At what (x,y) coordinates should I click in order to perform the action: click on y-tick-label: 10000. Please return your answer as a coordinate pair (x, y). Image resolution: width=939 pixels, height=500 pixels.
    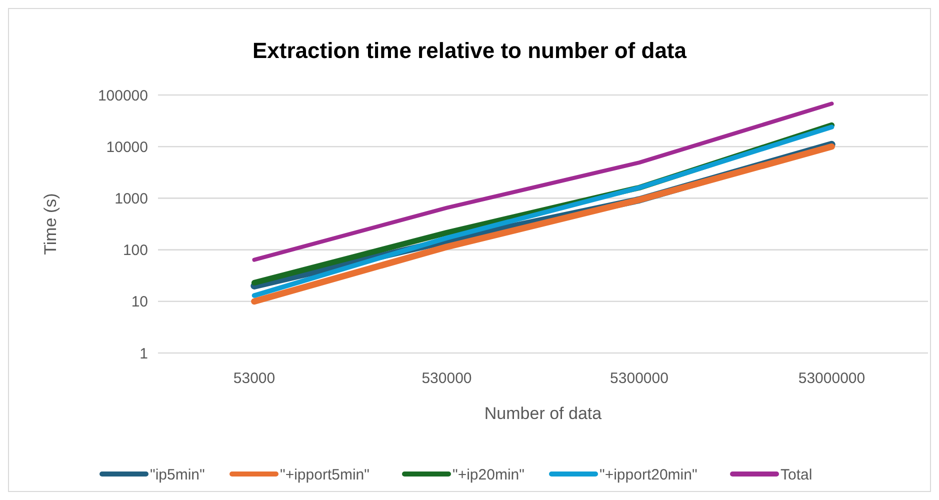
    Looking at the image, I should click on (127, 147).